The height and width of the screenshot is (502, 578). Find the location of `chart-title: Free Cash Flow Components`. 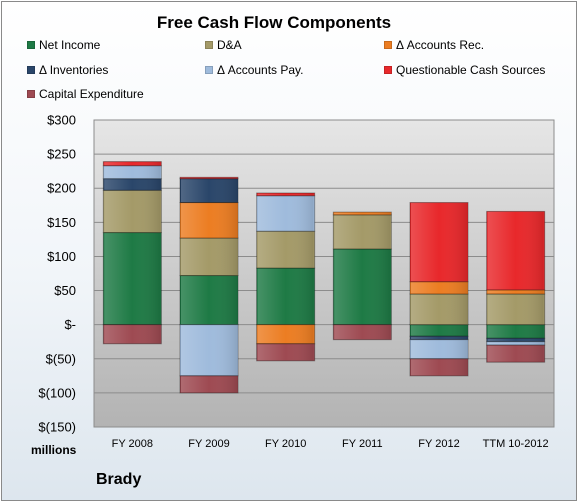

chart-title: Free Cash Flow Components is located at coordinates (274, 22).